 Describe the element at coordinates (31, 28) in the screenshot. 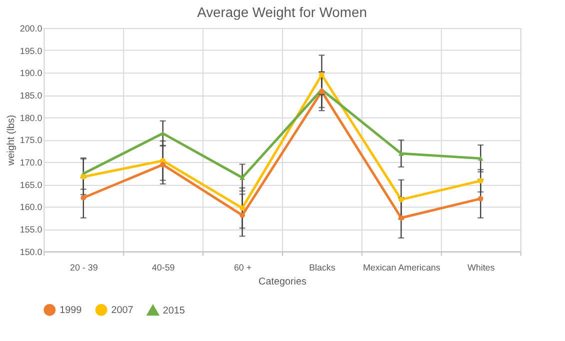

I see `y-tick-label: 200.0` at that location.